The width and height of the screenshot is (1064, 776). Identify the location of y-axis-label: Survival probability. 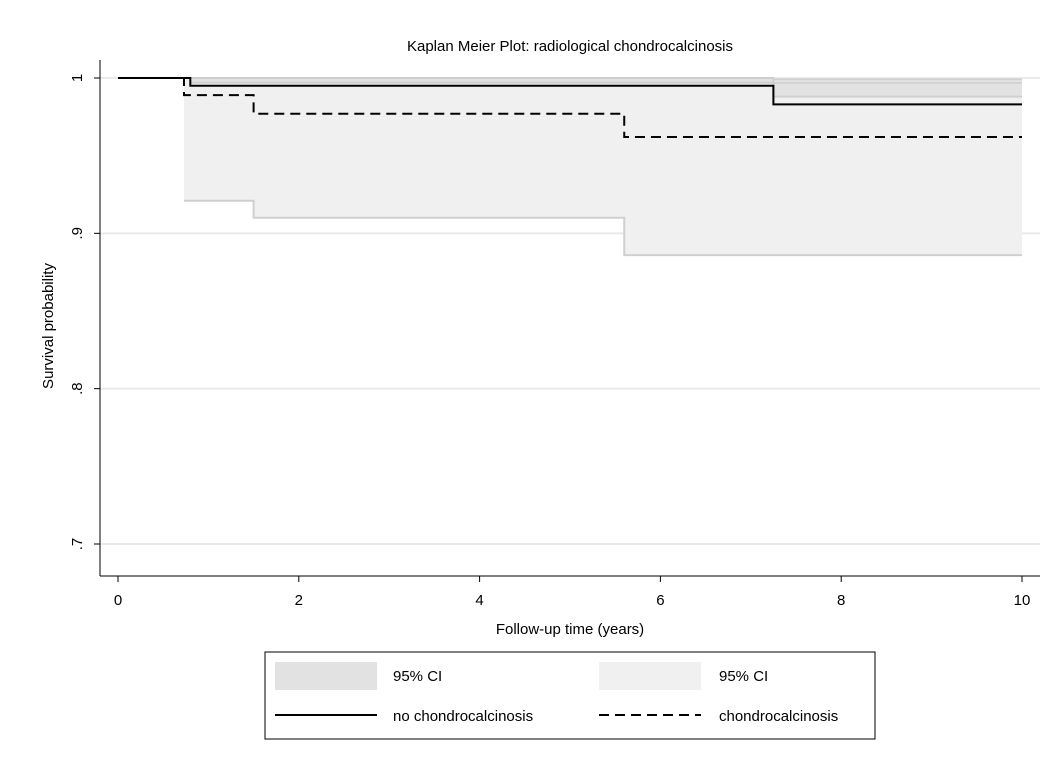
(48, 326).